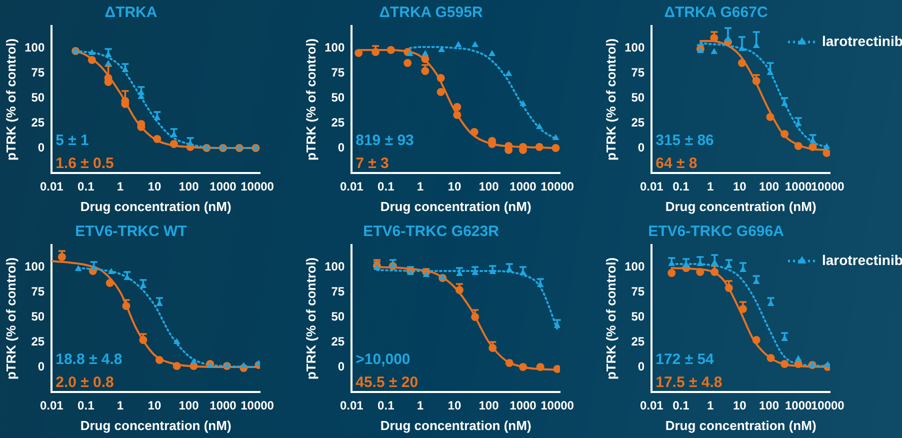  Describe the element at coordinates (72, 141) in the screenshot. I see `annotation: 5 ± 1` at that location.